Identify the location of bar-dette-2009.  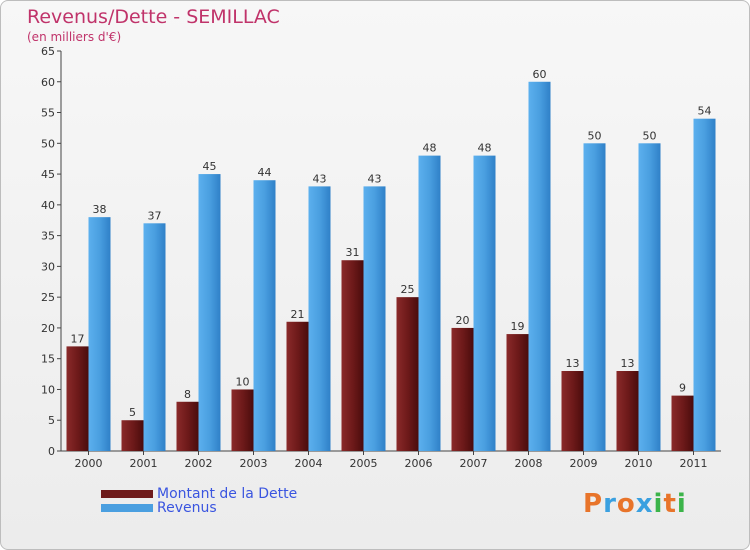
(572, 411).